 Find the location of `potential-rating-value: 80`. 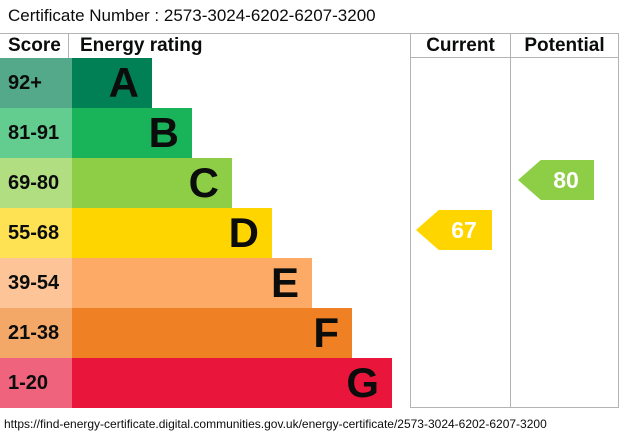

potential-rating-value: 80 is located at coordinates (566, 179).